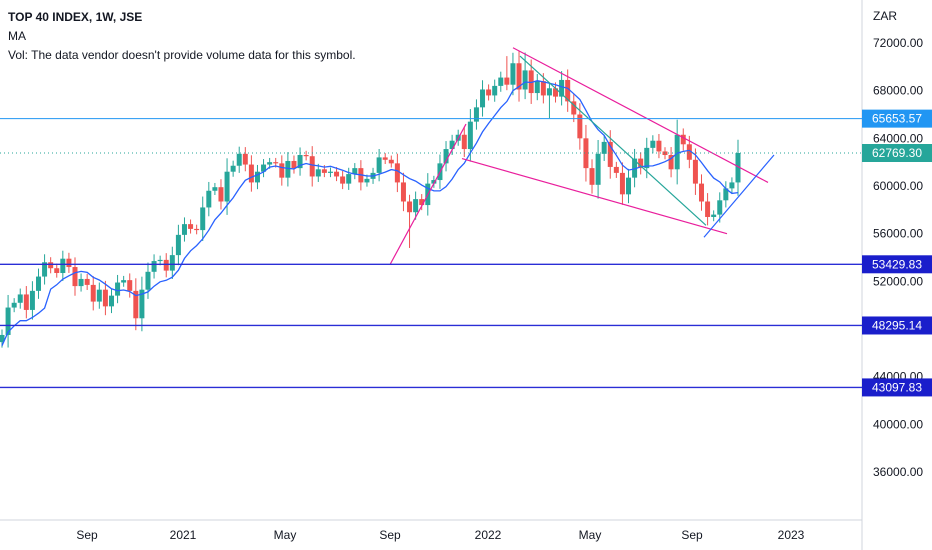  Describe the element at coordinates (594, 196) in the screenshot. I see `trendline-lower-channel` at that location.